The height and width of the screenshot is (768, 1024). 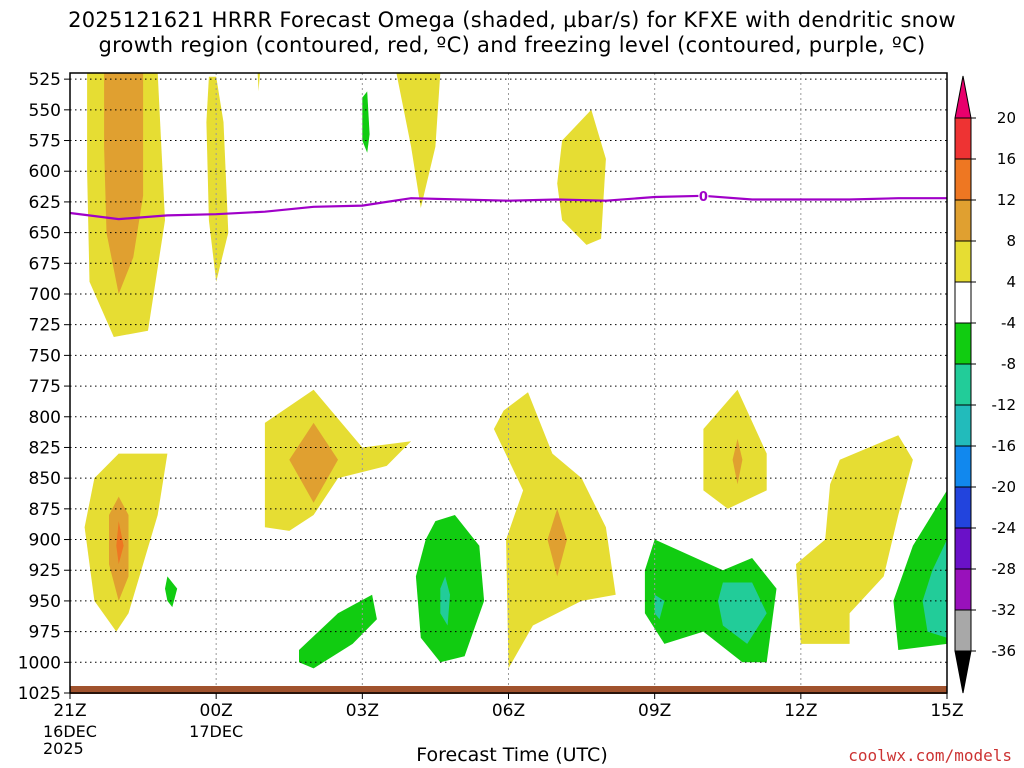 I want to click on colorbar-label: 20, so click(x=1006, y=118).